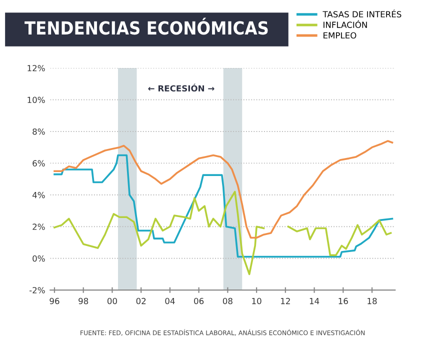  Describe the element at coordinates (83, 301) in the screenshot. I see `x-tick-label: 98` at that location.